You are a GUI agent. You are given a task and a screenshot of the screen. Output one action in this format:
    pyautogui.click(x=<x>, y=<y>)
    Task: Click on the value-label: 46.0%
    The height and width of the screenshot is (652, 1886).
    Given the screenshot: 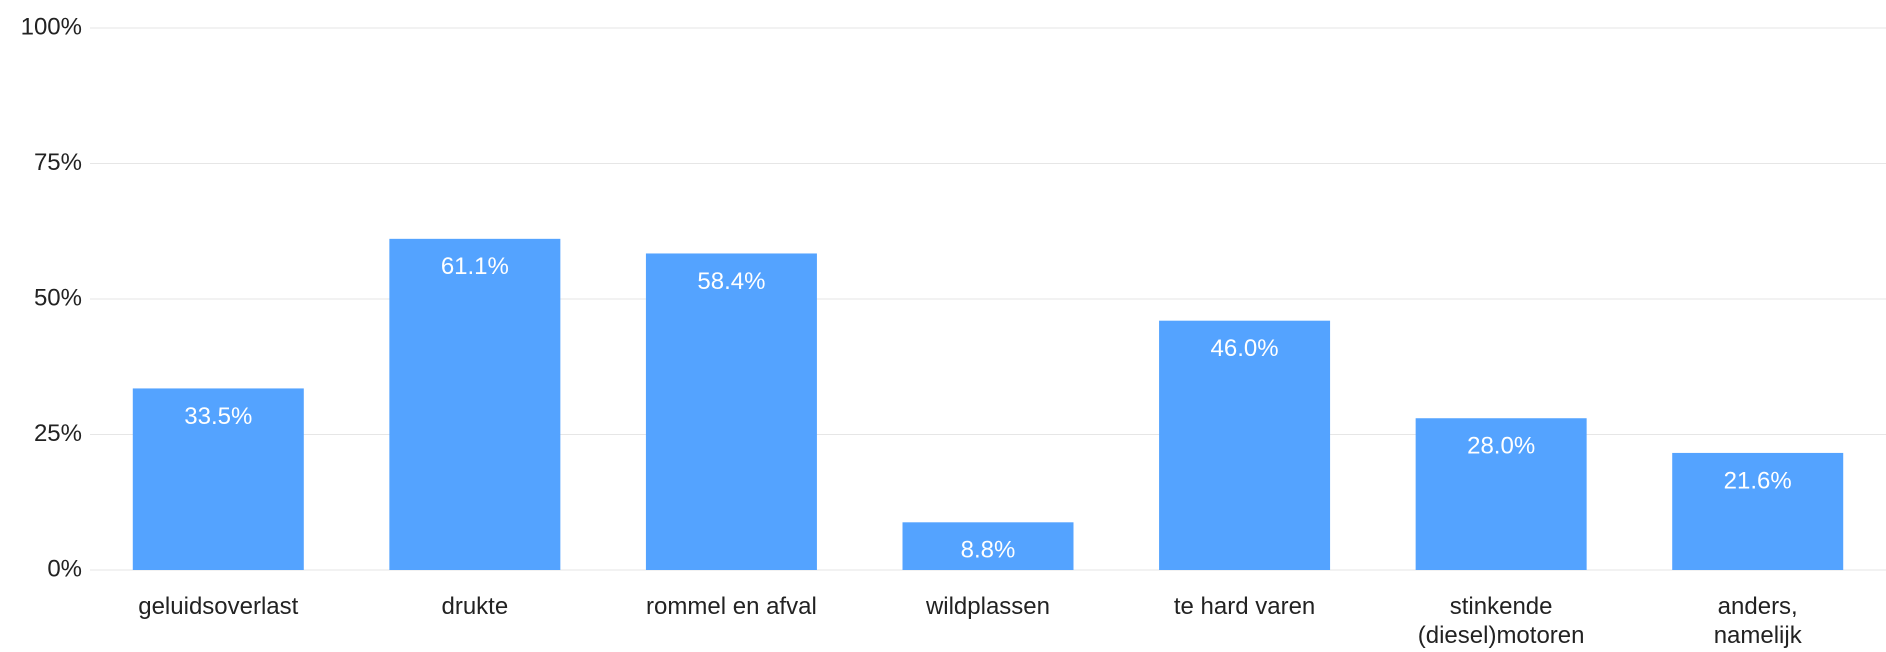 What is the action you would take?
    pyautogui.click(x=1245, y=348)
    